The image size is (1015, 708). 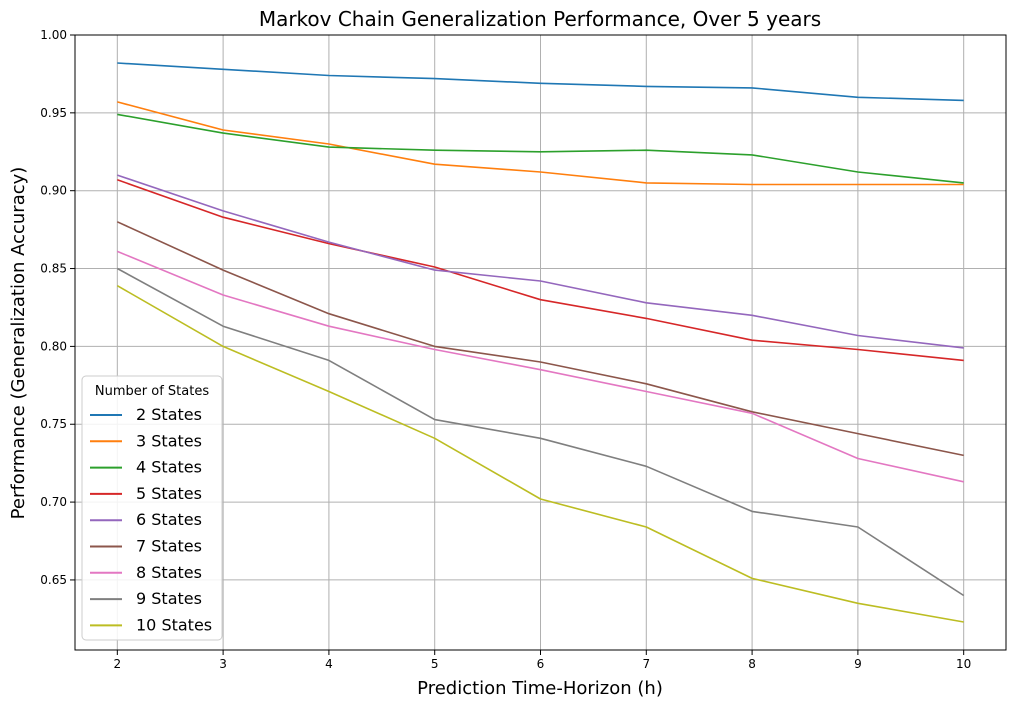 What do you see at coordinates (53, 113) in the screenshot?
I see `y-tick-label: 0.95` at bounding box center [53, 113].